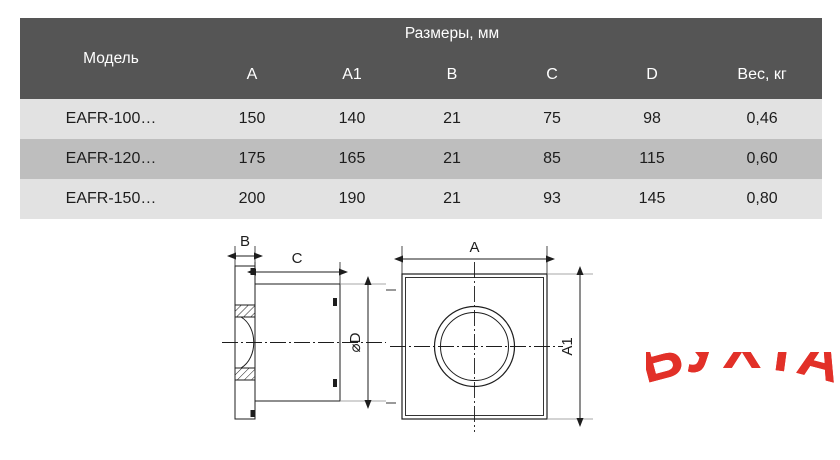  Describe the element at coordinates (762, 159) in the screenshot. I see `cell-weight: 0,60` at that location.